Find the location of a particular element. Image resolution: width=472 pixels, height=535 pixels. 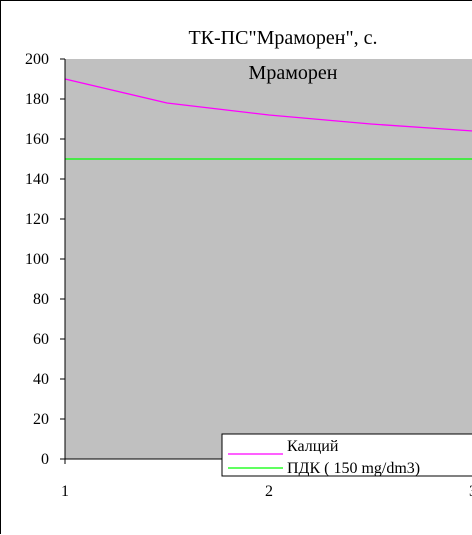

x-tick-label-1: 1 is located at coordinates (65, 491).